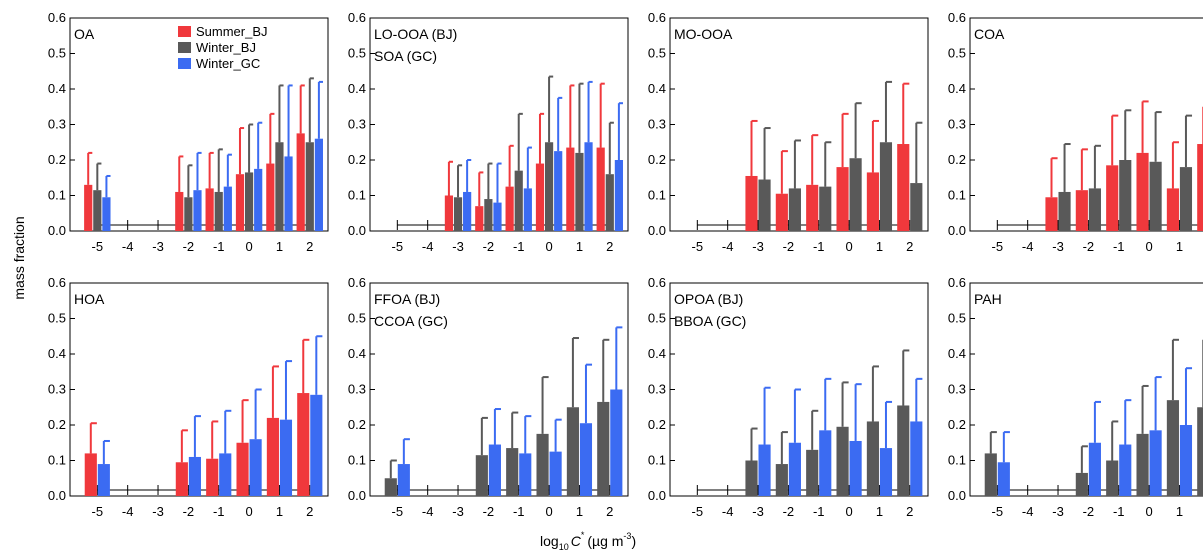  I want to click on x-tick-label: -5, so click(698, 246).